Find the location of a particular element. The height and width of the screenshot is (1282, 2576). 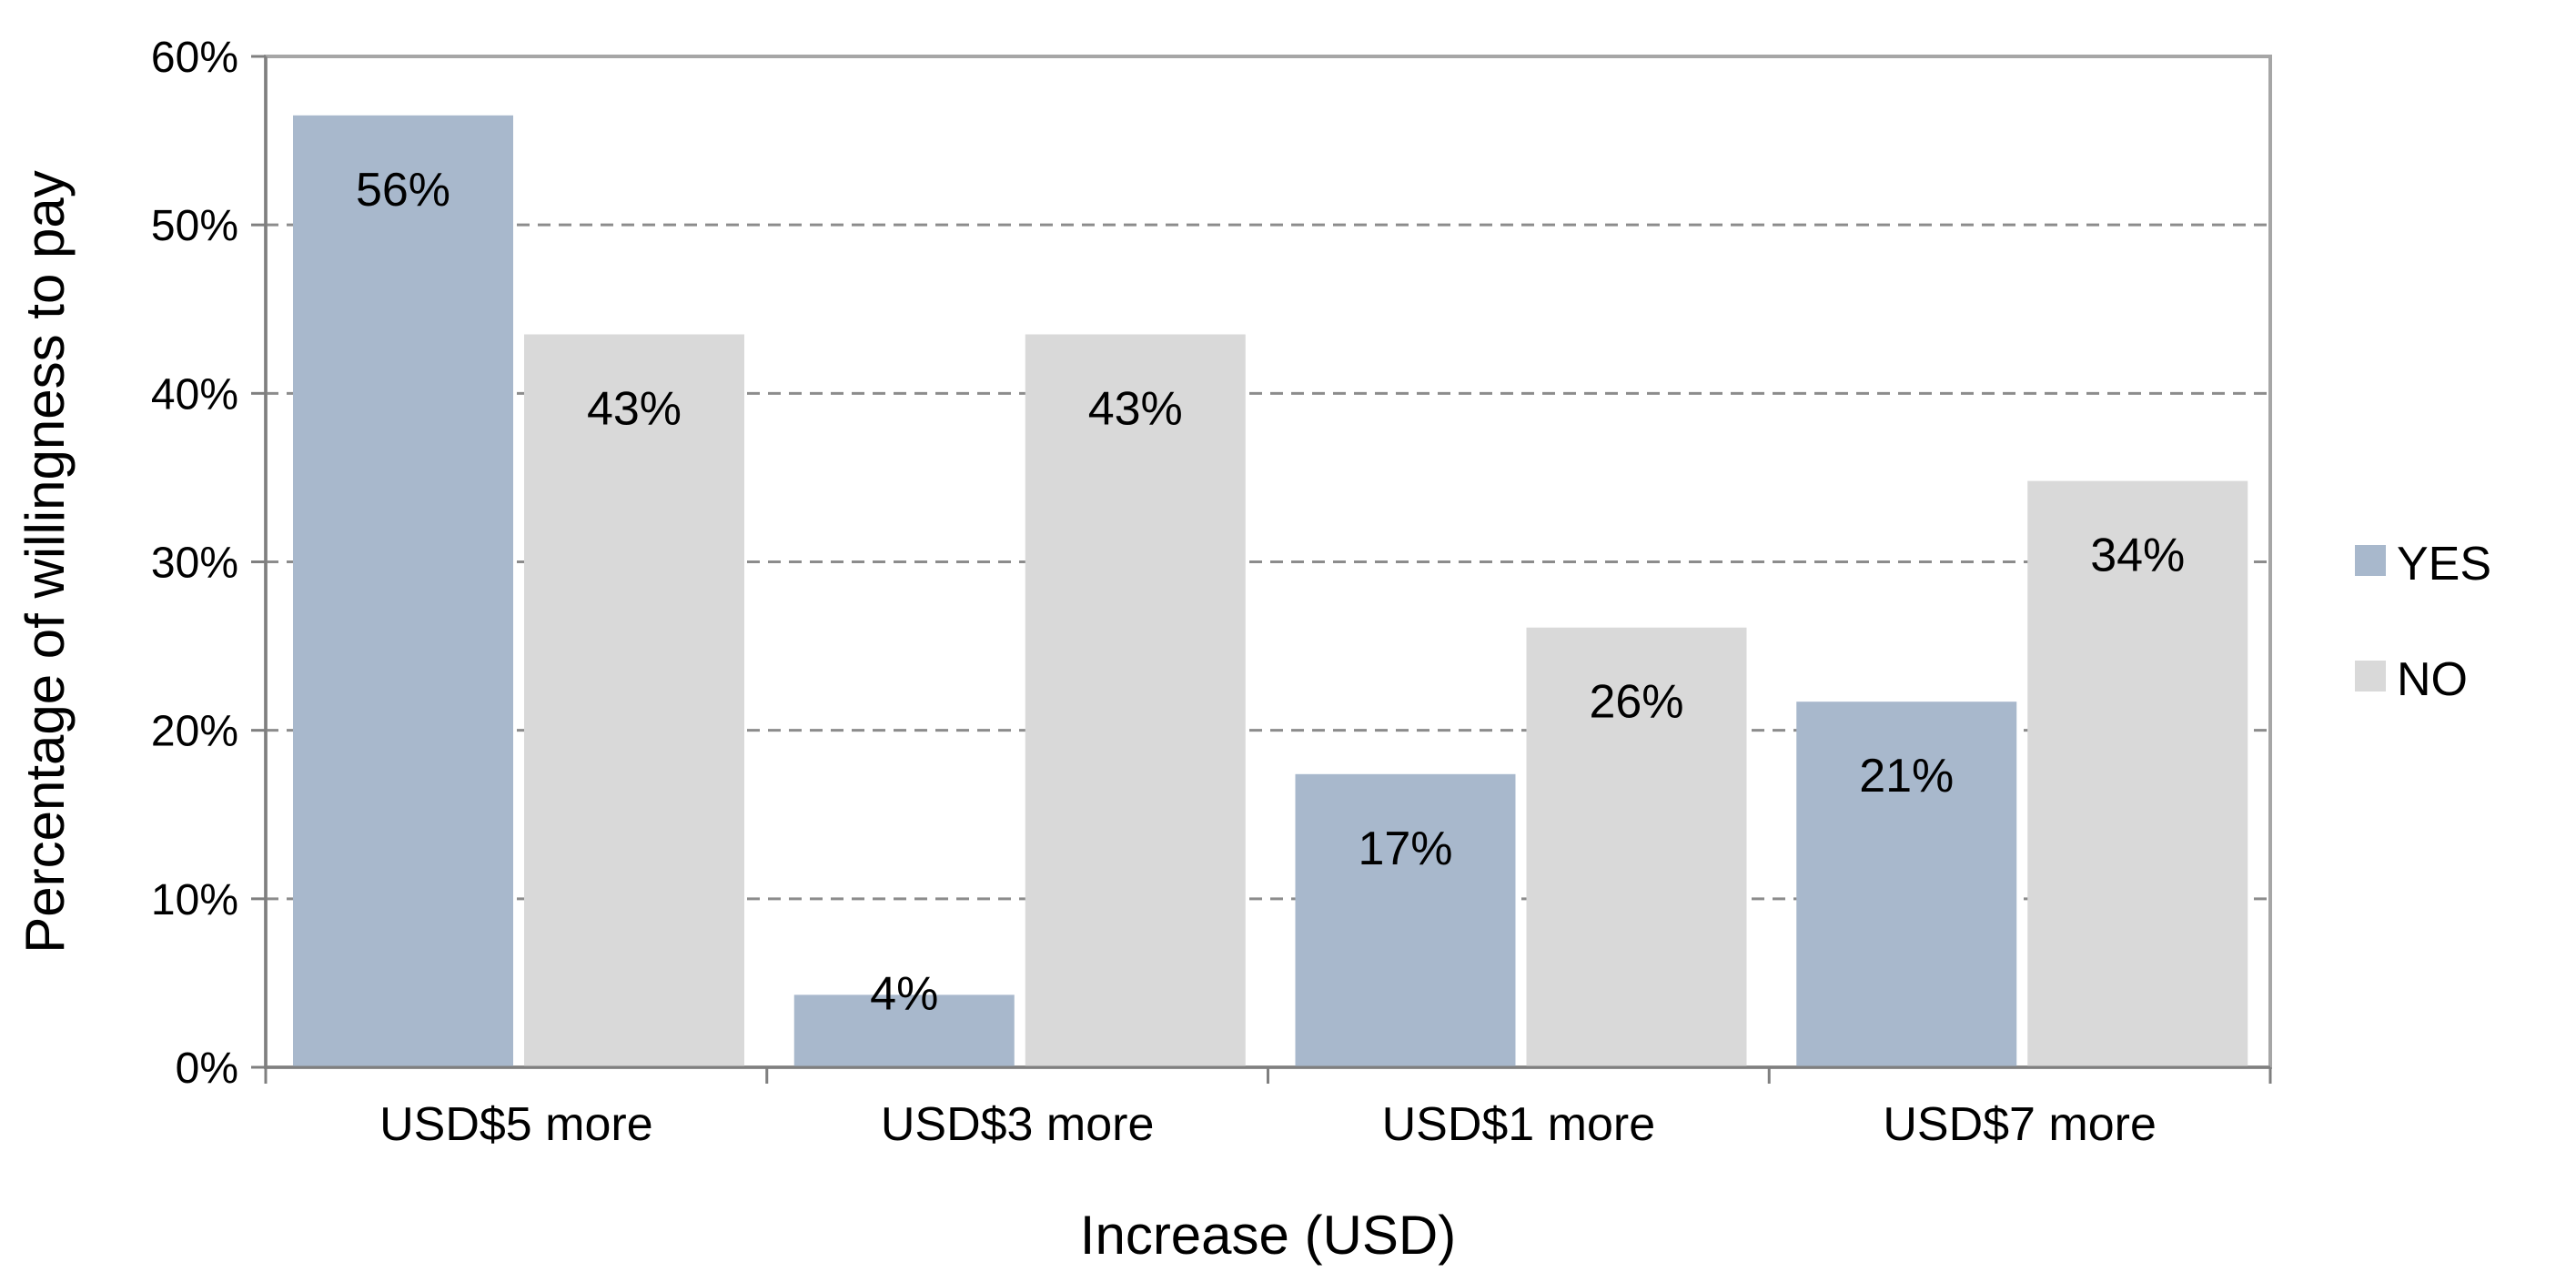

data-label: 56% is located at coordinates (403, 190).